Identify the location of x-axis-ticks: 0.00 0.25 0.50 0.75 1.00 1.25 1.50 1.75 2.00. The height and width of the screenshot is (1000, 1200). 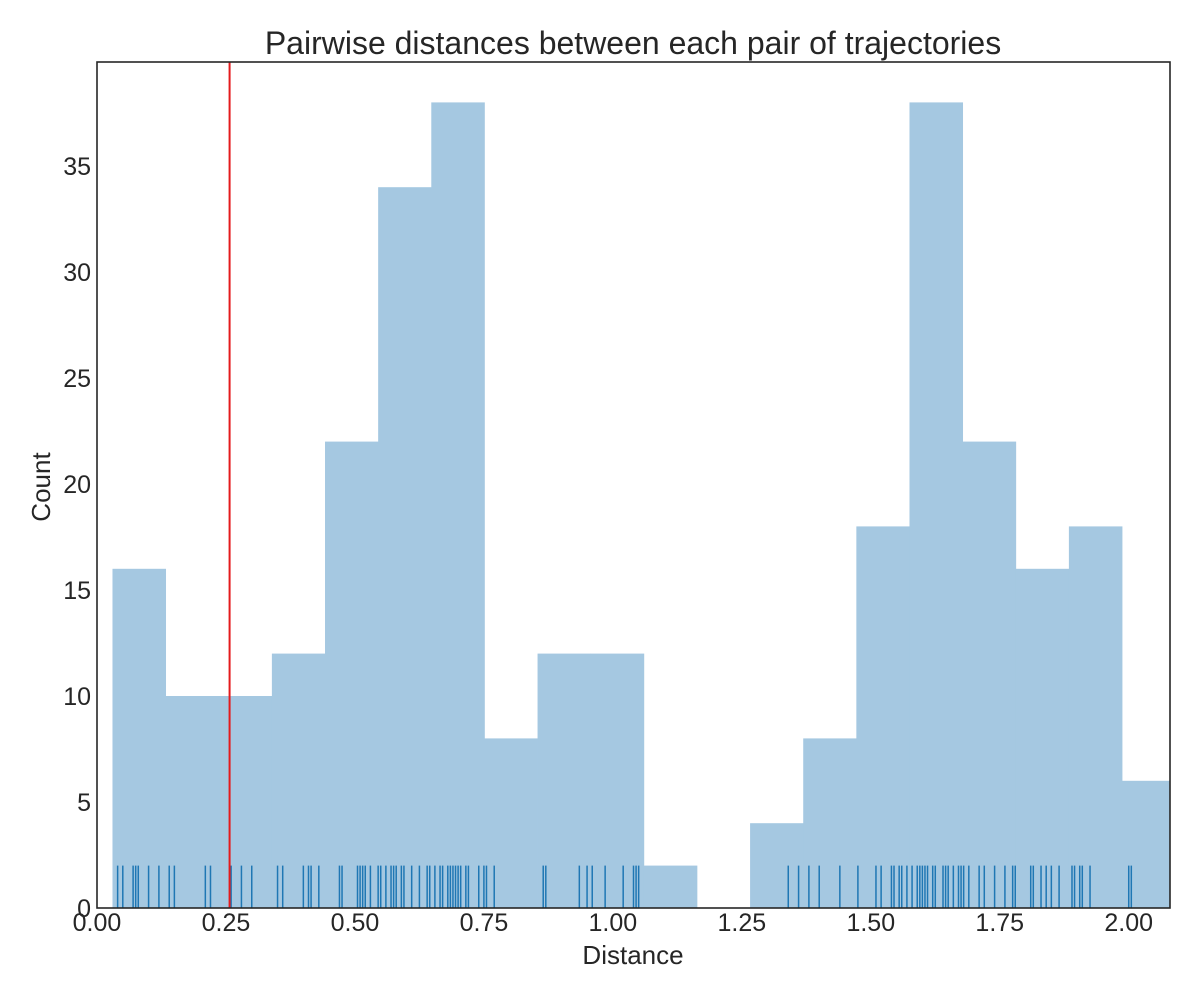
(613, 923).